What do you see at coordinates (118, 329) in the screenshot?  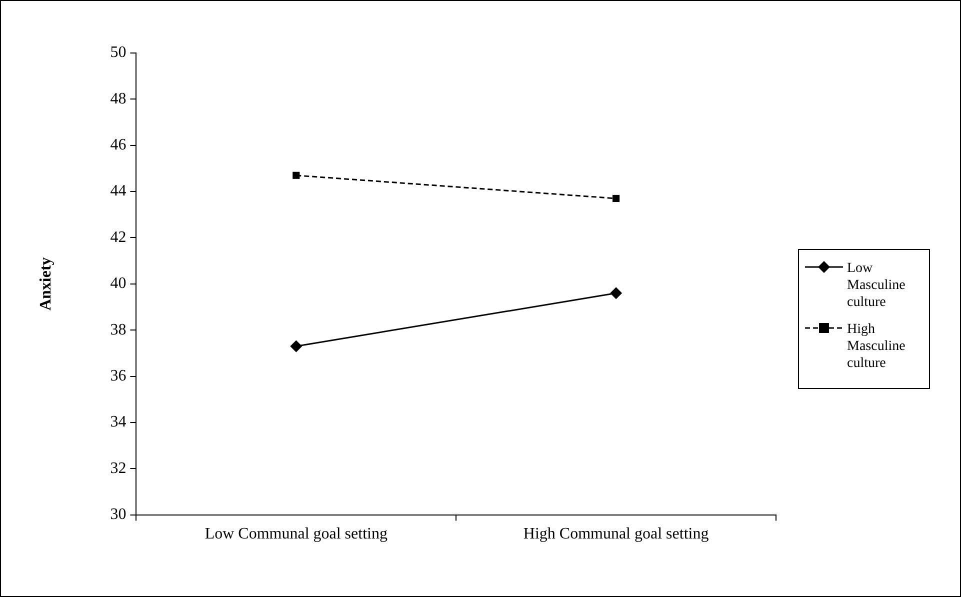 I see `y-tick-label: 38` at bounding box center [118, 329].